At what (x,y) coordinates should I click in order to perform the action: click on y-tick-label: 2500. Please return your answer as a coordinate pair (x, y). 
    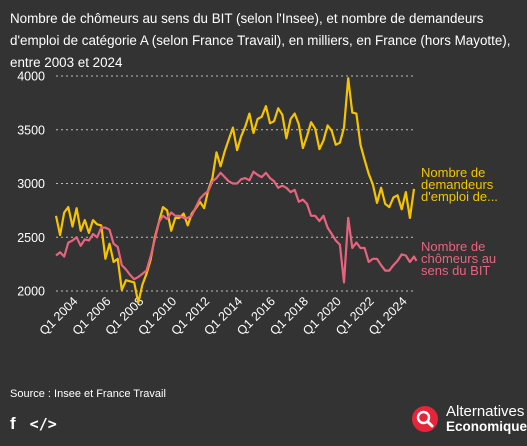
    Looking at the image, I should click on (31, 238).